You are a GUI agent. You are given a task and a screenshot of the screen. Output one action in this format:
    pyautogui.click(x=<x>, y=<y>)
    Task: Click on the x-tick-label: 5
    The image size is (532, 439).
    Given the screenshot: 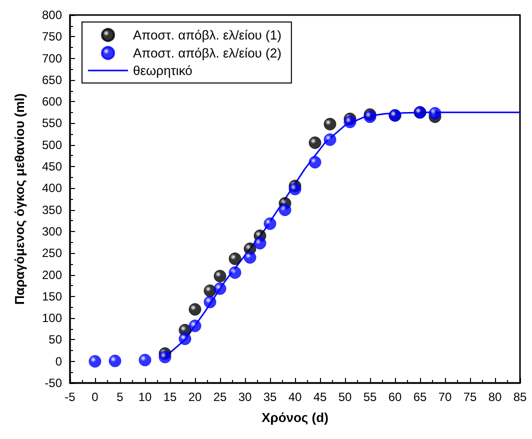 What is the action you would take?
    pyautogui.click(x=120, y=397)
    